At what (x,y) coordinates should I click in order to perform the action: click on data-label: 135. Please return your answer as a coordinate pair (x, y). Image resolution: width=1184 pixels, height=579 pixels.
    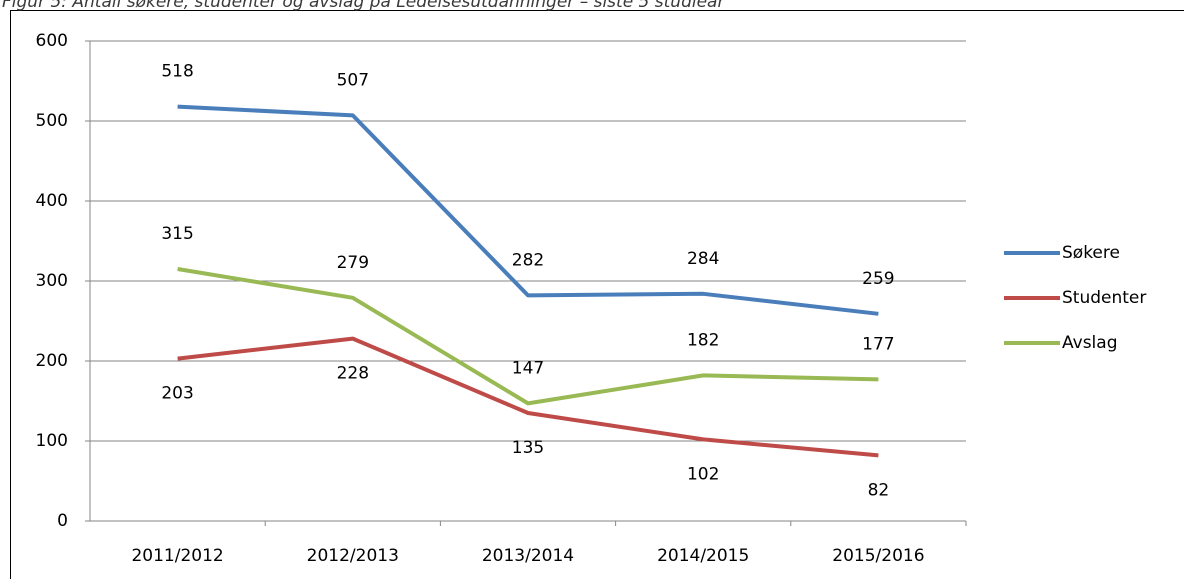
    Looking at the image, I should click on (528, 448).